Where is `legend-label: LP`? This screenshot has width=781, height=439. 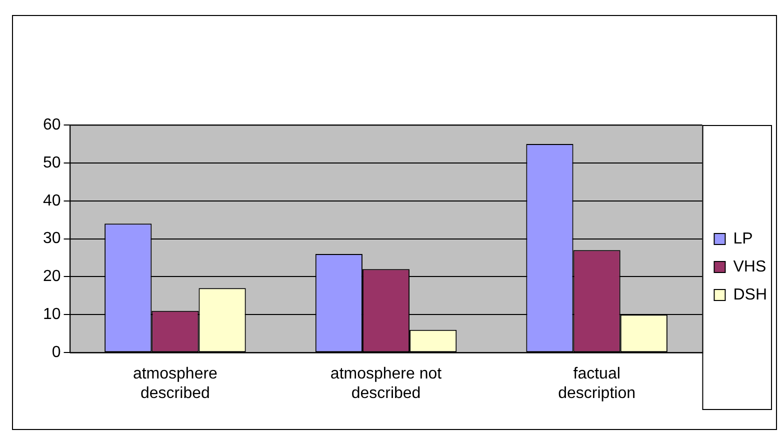 legend-label: LP is located at coordinates (743, 239).